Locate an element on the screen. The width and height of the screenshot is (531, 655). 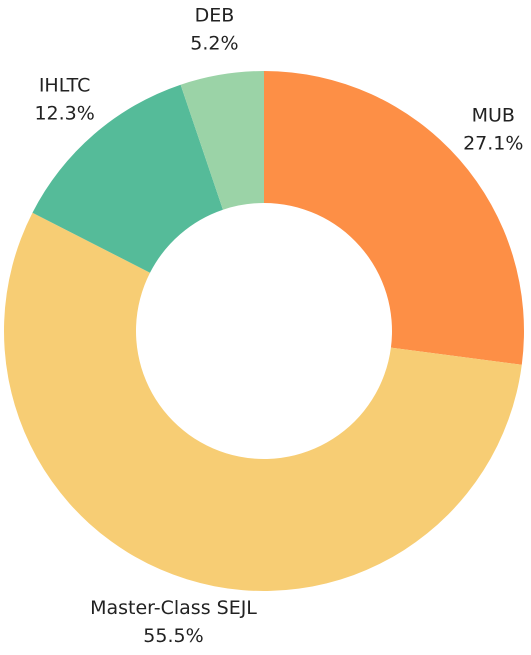
slice-value-label: 55.5% is located at coordinates (173, 636).